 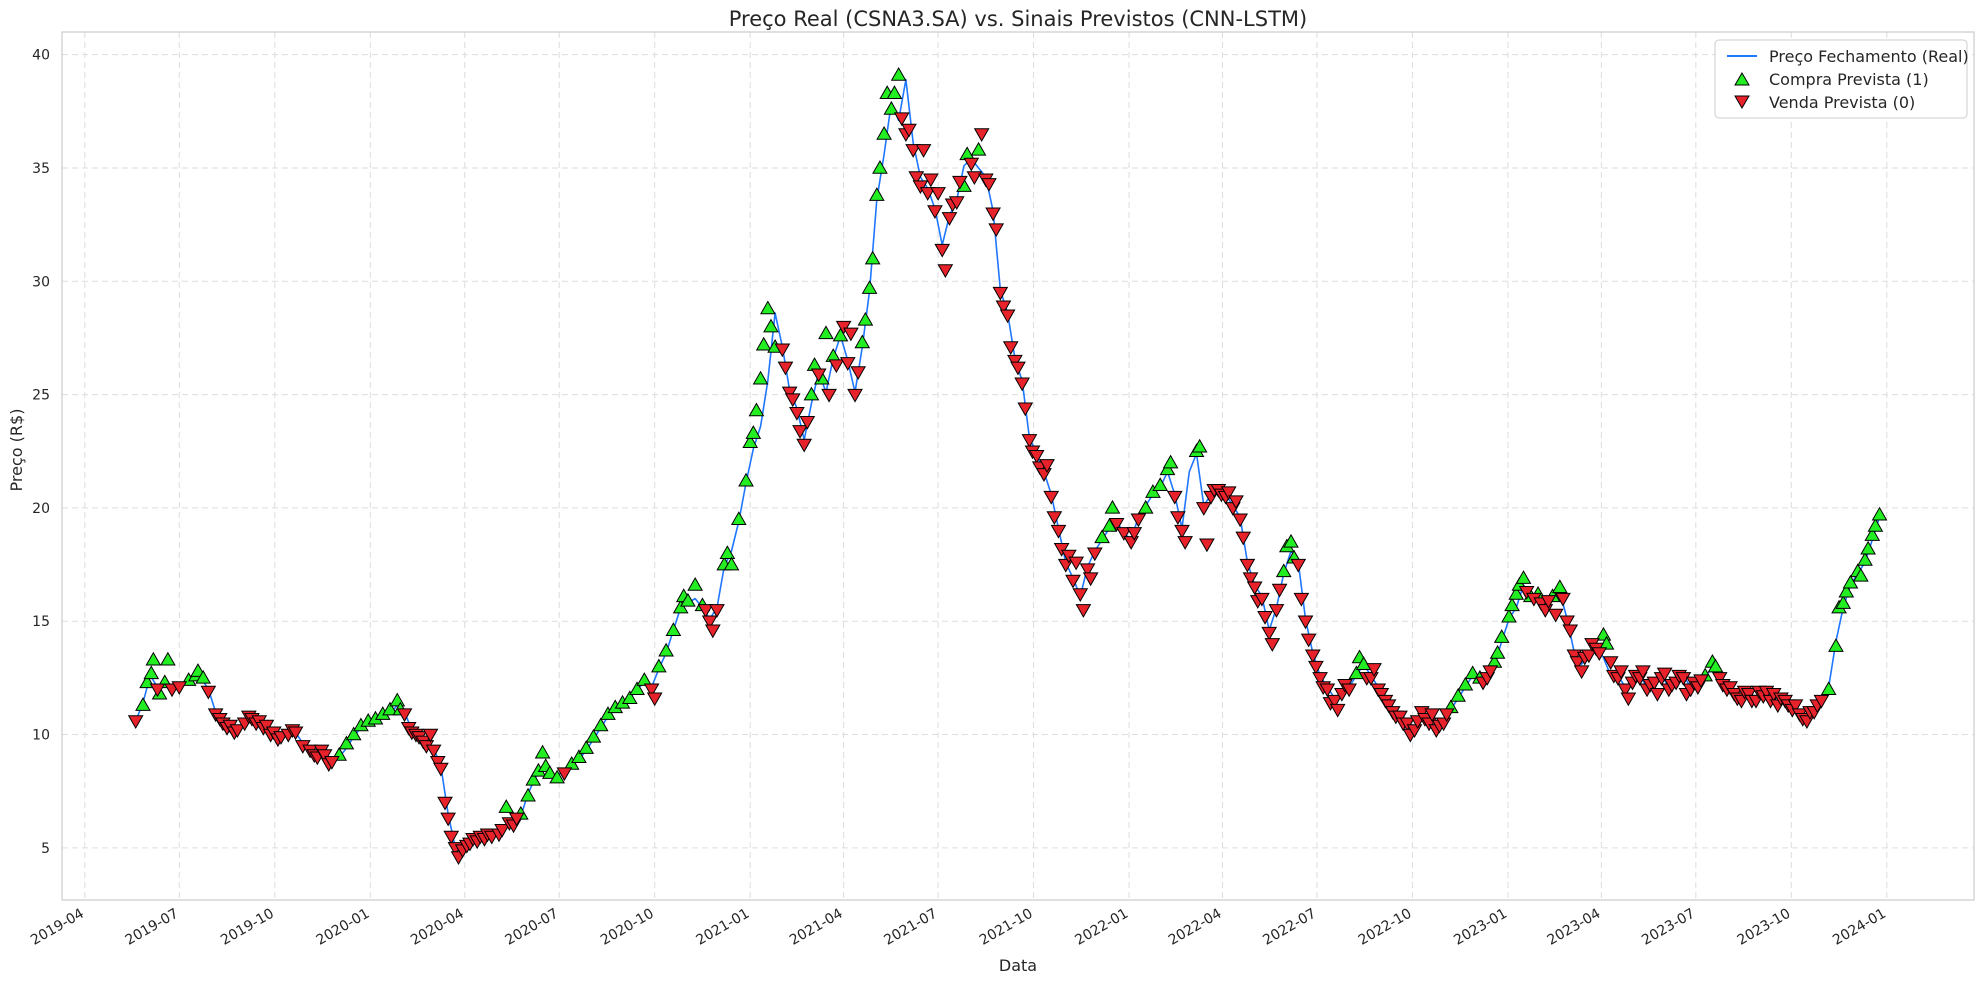 What do you see at coordinates (41, 736) in the screenshot?
I see `y-tick-label: 10` at bounding box center [41, 736].